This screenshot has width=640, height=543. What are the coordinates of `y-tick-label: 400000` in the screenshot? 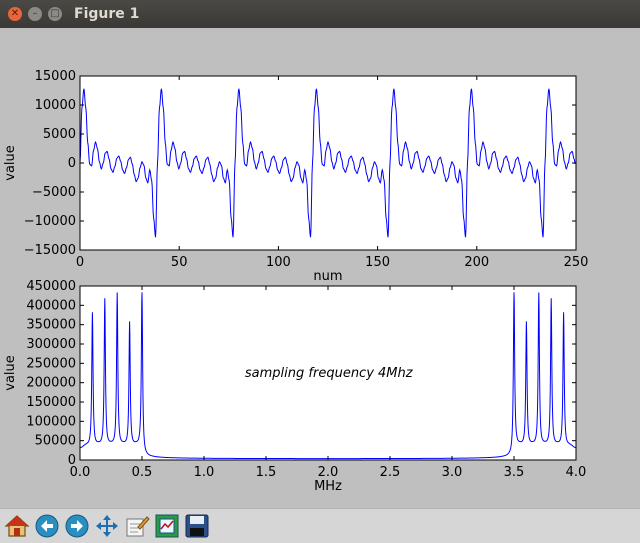 It's located at (51, 305).